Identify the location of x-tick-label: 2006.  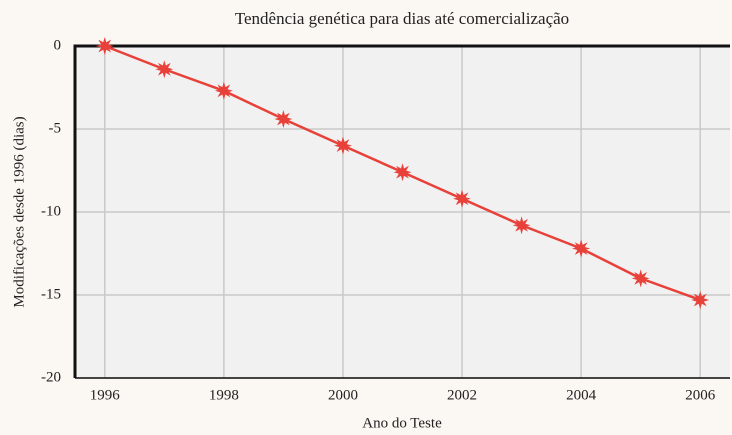
(700, 395).